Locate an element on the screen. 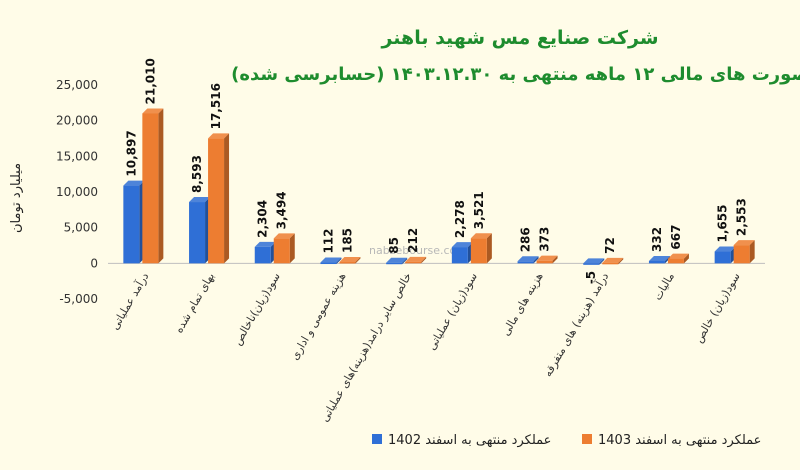 This screenshot has width=800, height=470. legend-label: عملکرد منتهی به اسفند 1403 is located at coordinates (679, 440).